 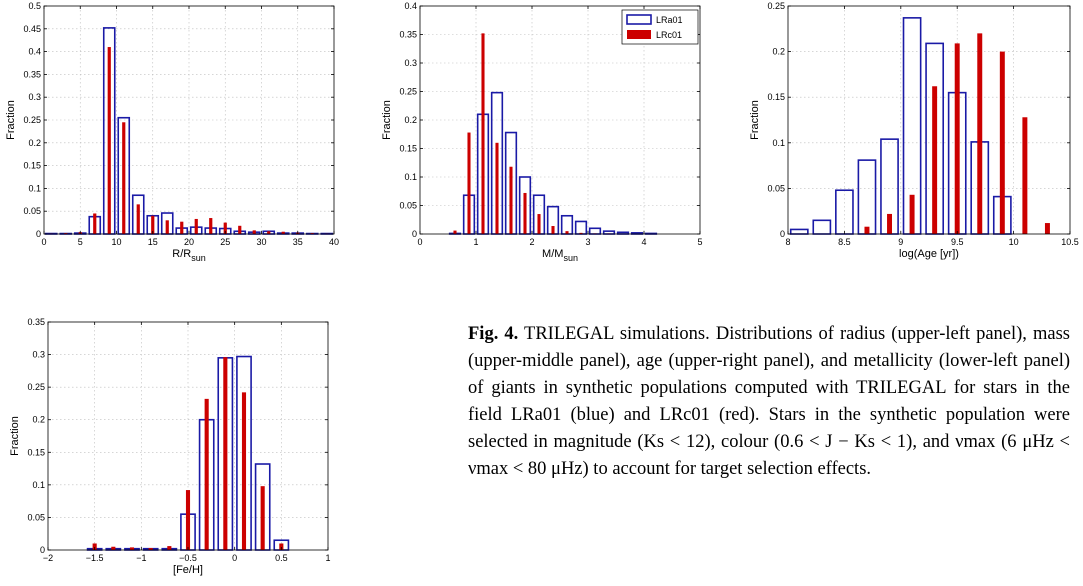 What do you see at coordinates (188, 570) in the screenshot?
I see `x-axis-label: [Fe/H]` at bounding box center [188, 570].